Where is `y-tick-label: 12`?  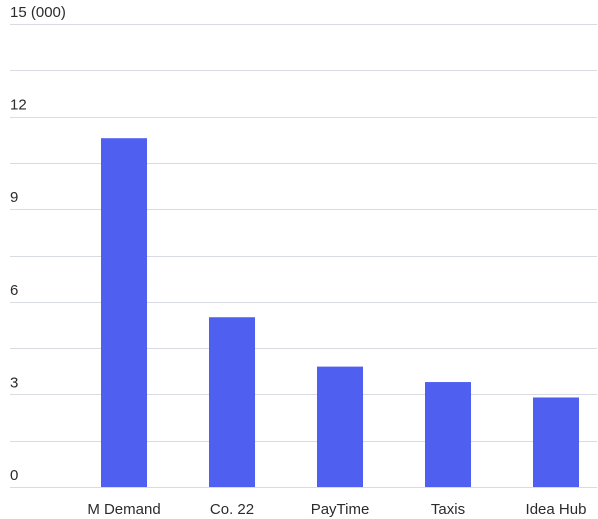
y-tick-label: 12 is located at coordinates (18, 105).